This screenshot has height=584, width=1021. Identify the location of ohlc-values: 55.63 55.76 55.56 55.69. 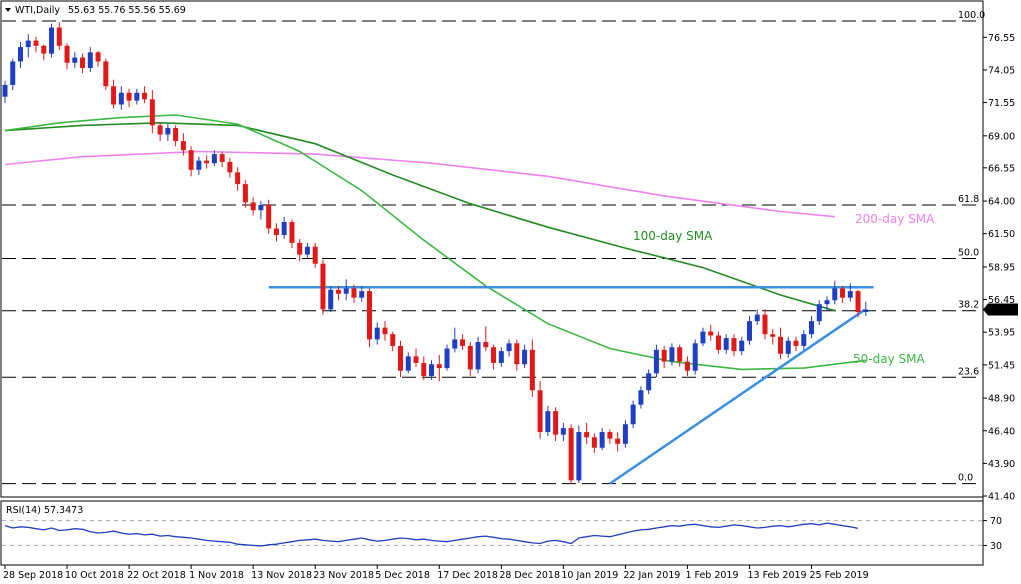
(127, 10).